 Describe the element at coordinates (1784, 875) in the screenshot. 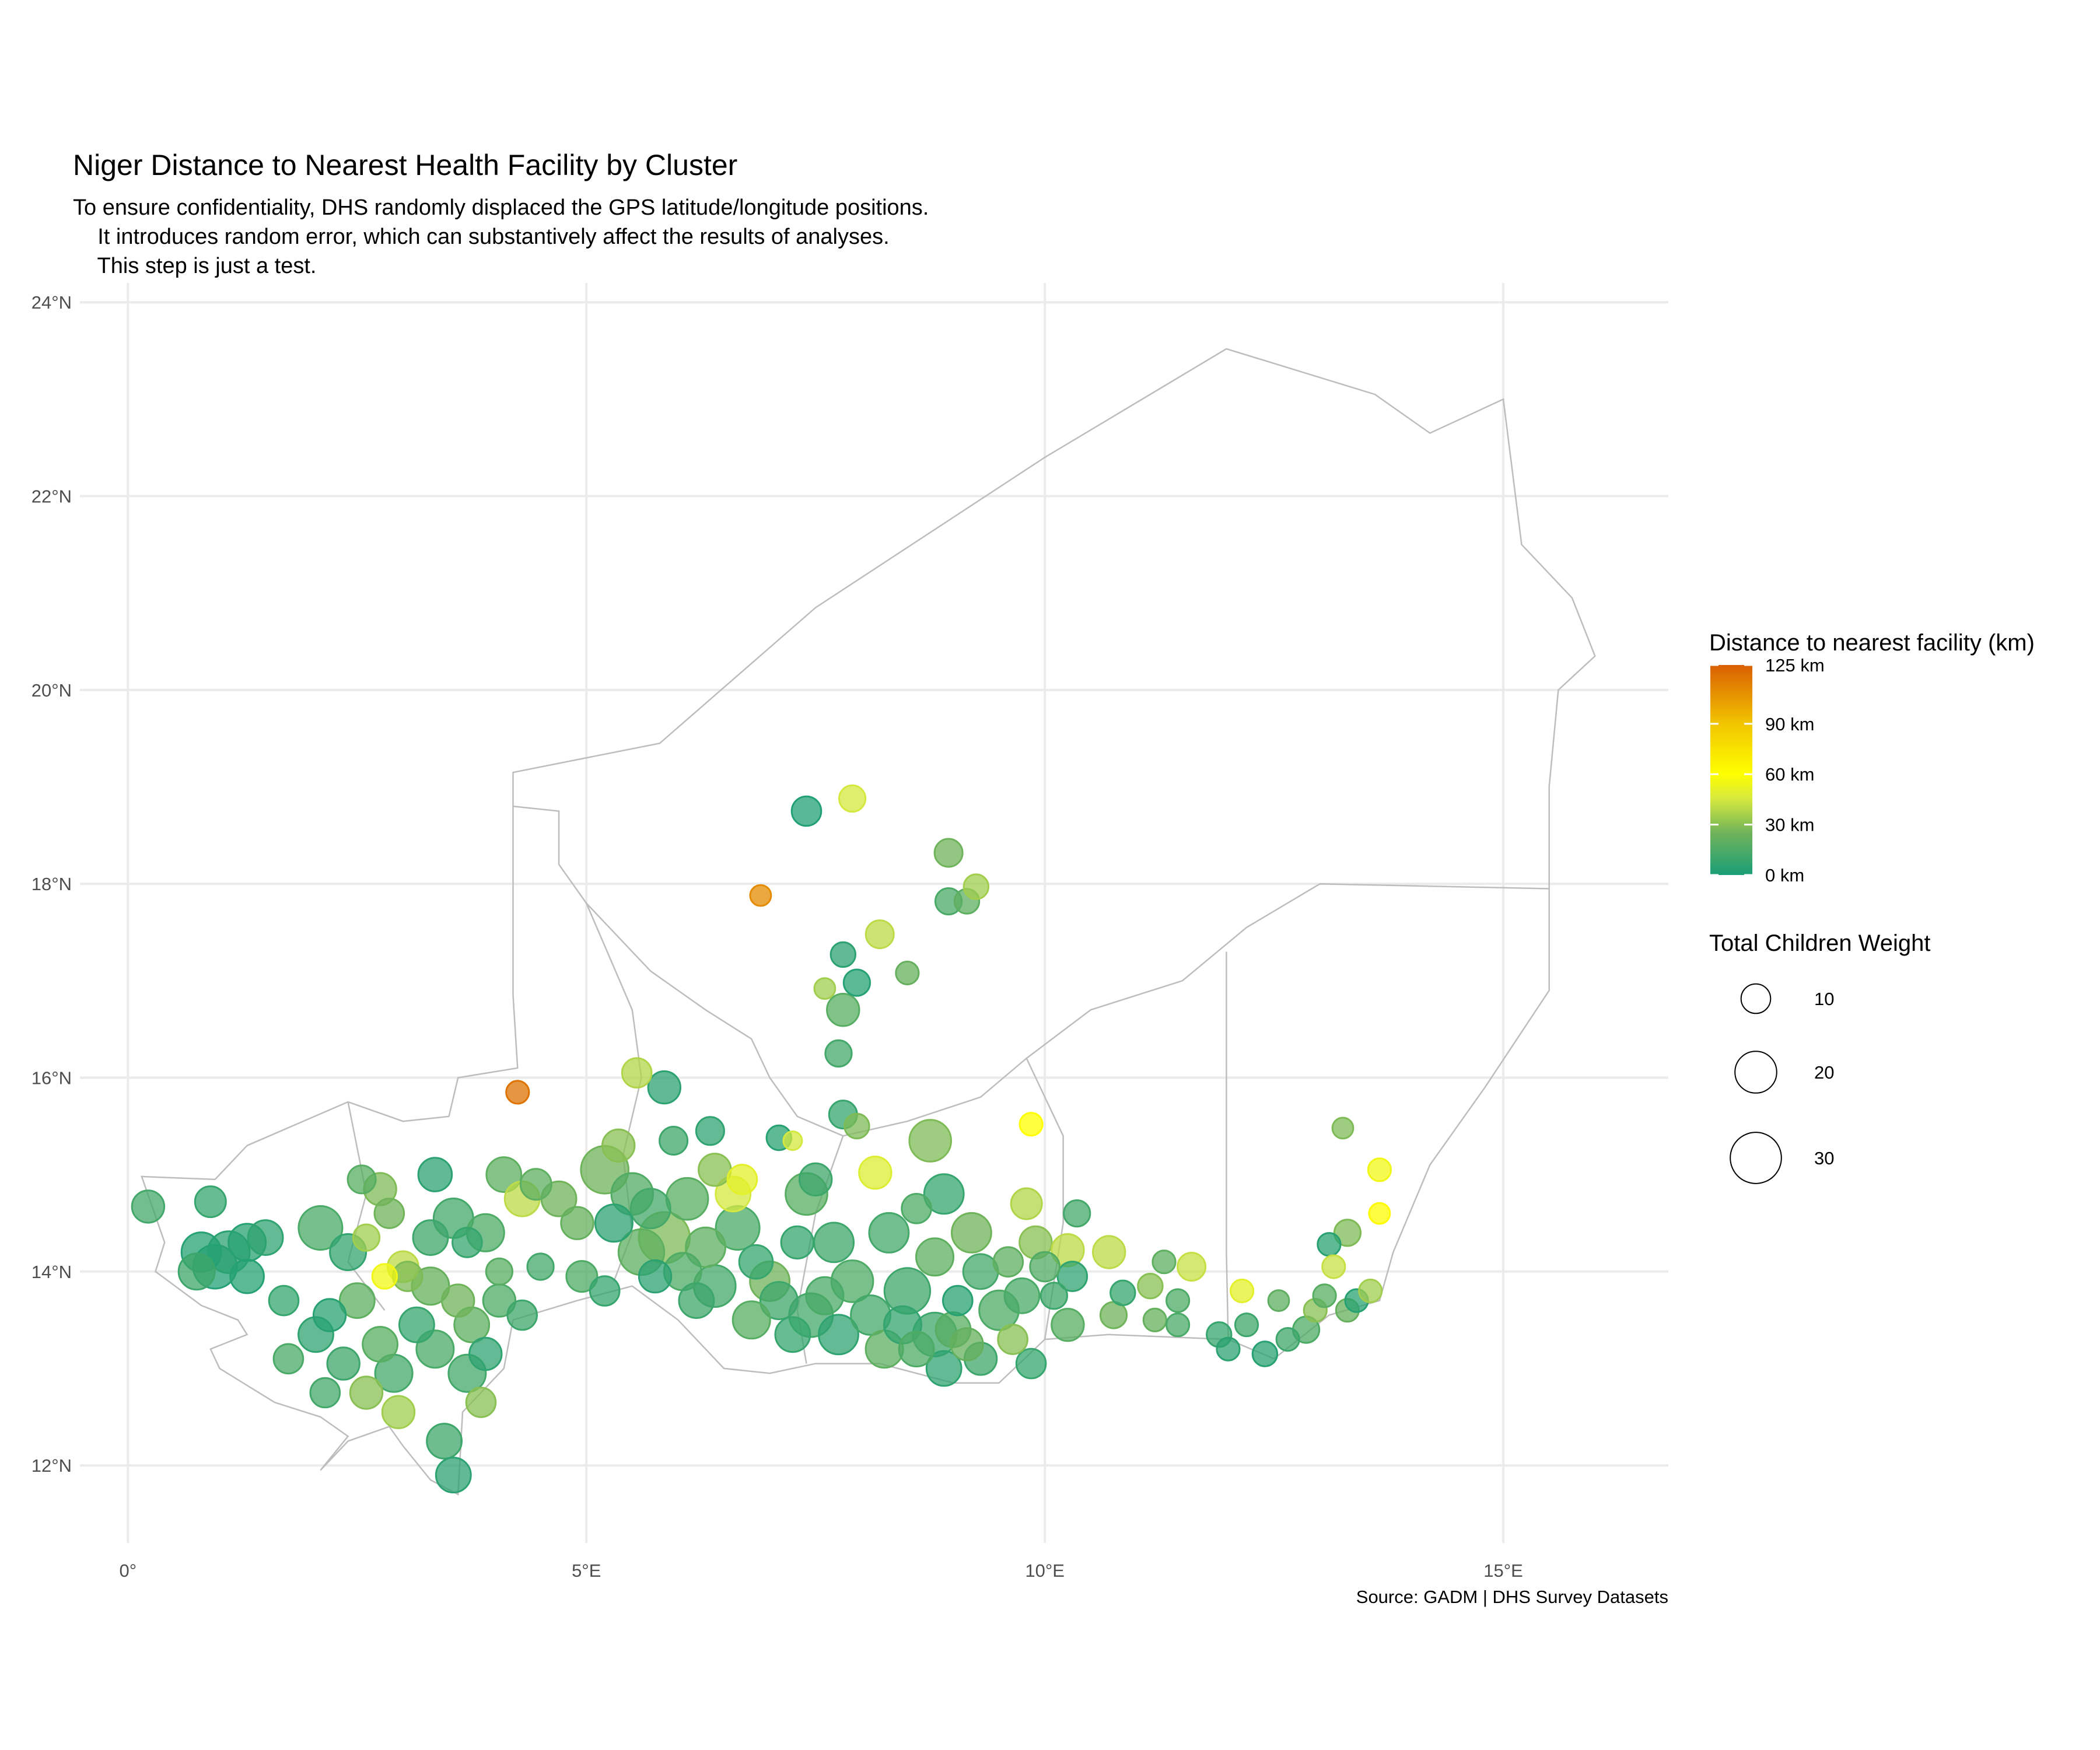

I see `color-tick-label: 0 km` at that location.